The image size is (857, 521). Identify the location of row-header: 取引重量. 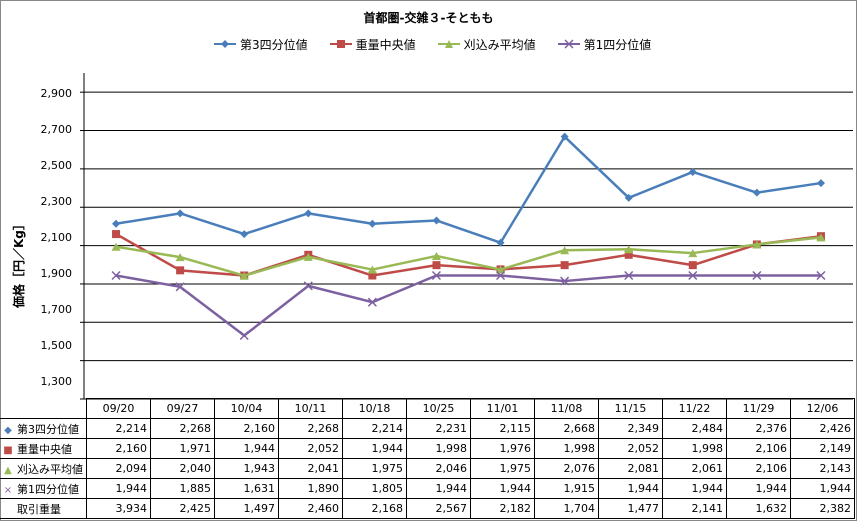
(43, 508).